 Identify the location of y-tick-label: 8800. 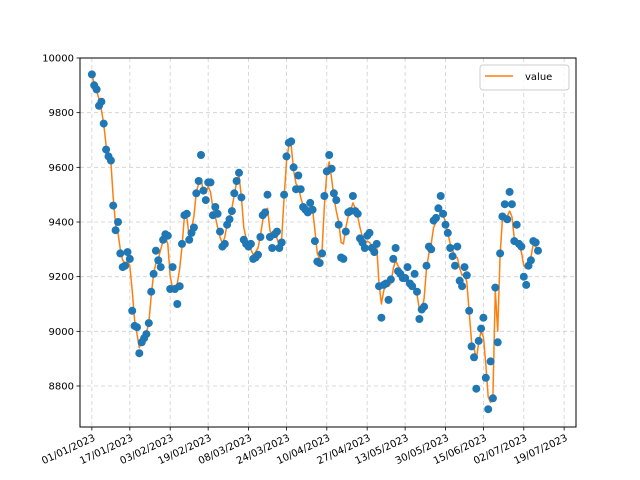
(61, 387).